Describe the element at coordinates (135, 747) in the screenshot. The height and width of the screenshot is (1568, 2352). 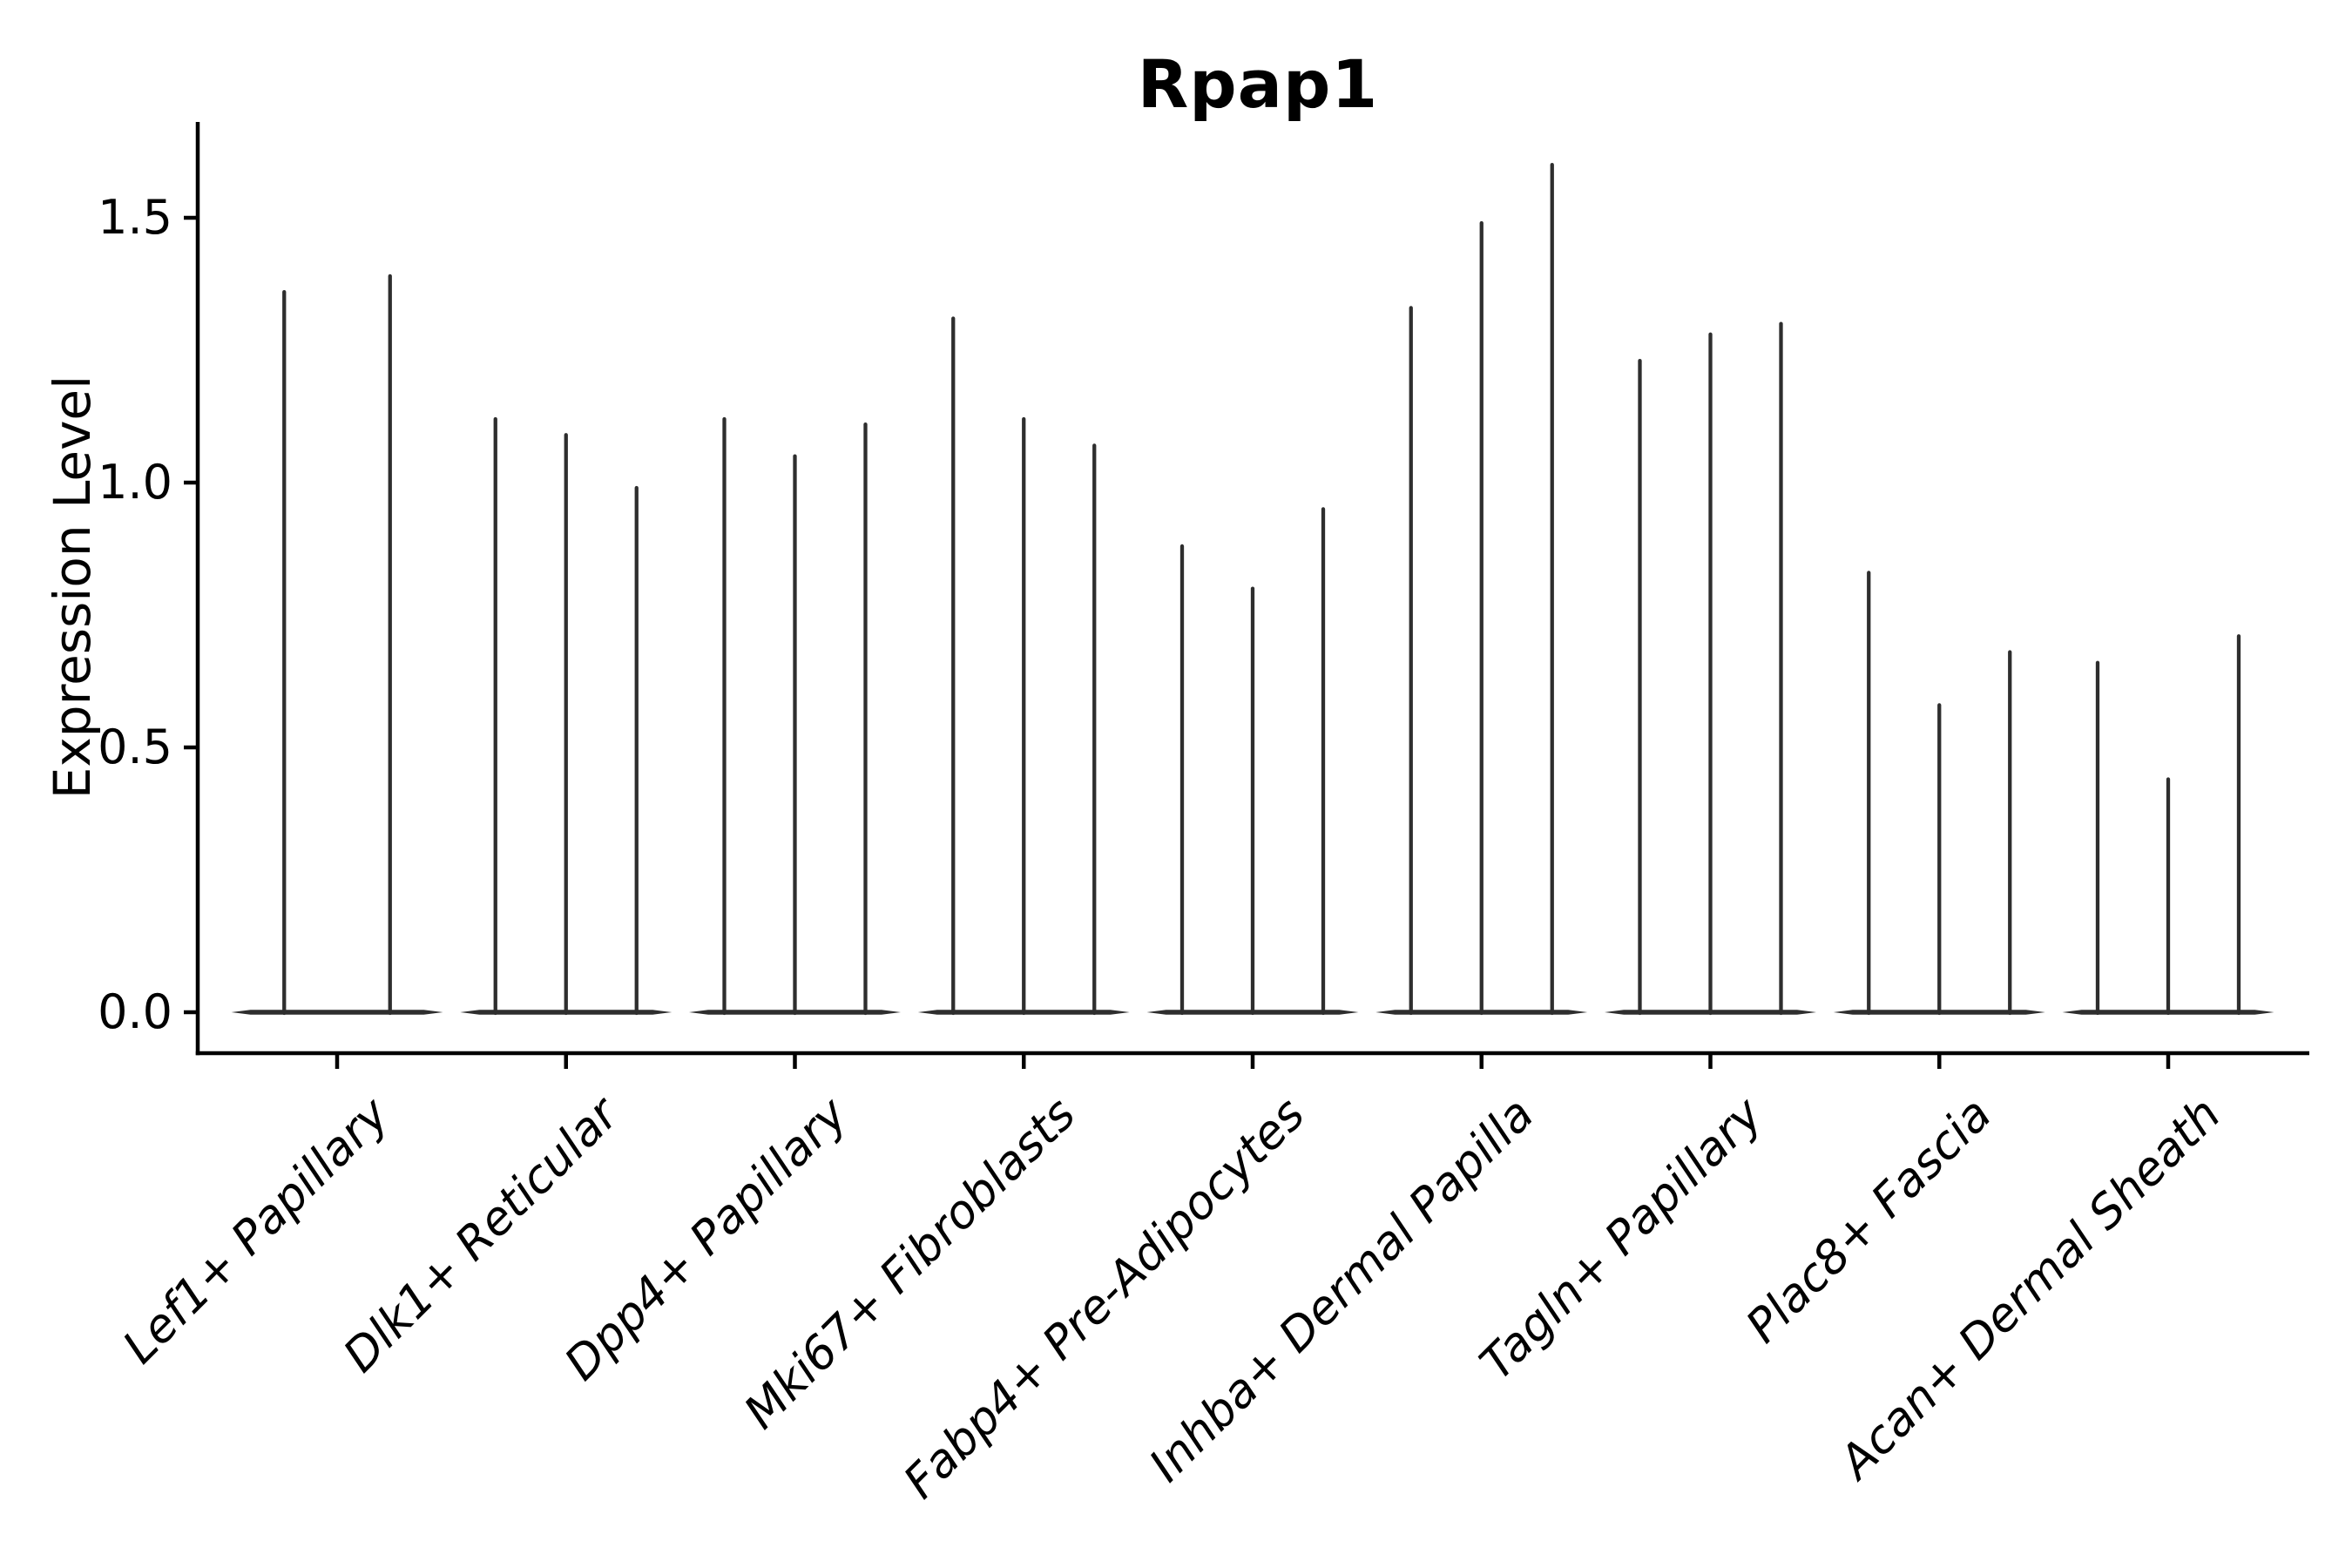
I see `y-tick-label: 0.5` at that location.